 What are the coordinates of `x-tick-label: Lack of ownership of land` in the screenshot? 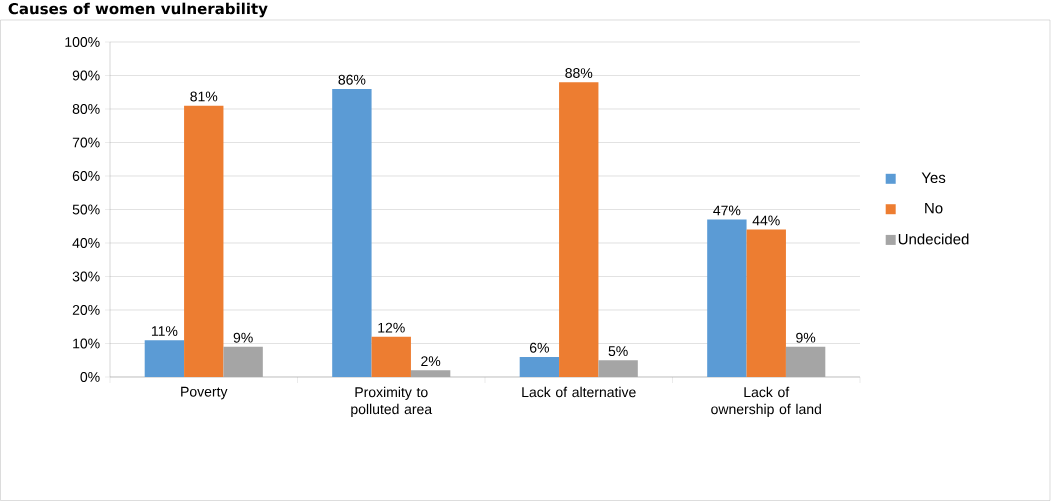 It's located at (766, 401).